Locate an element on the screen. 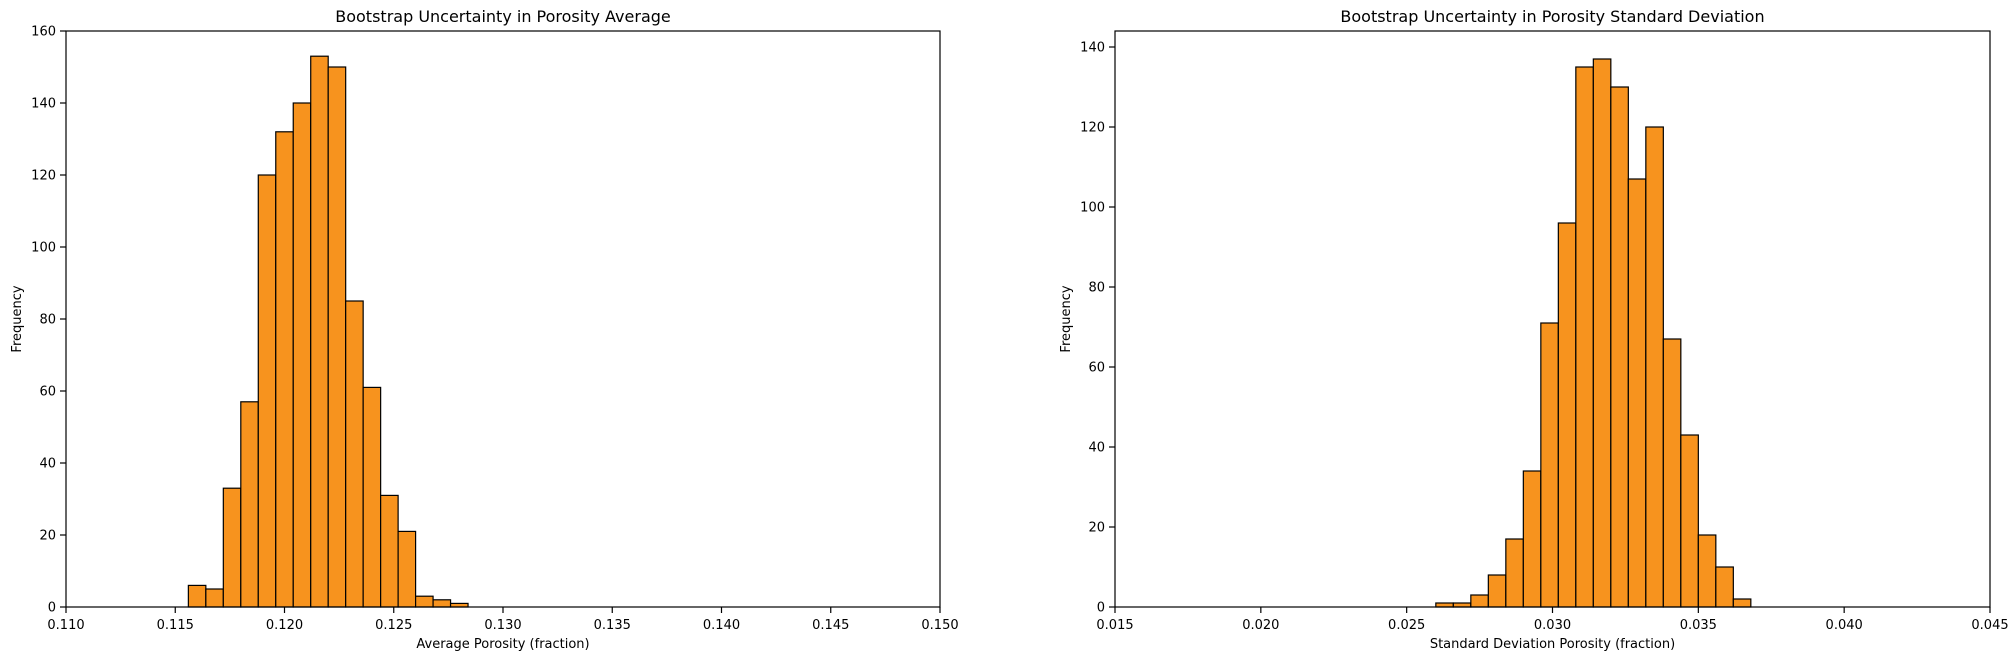 The height and width of the screenshot is (659, 2015). x-tick-label: 0.120 is located at coordinates (284, 625).